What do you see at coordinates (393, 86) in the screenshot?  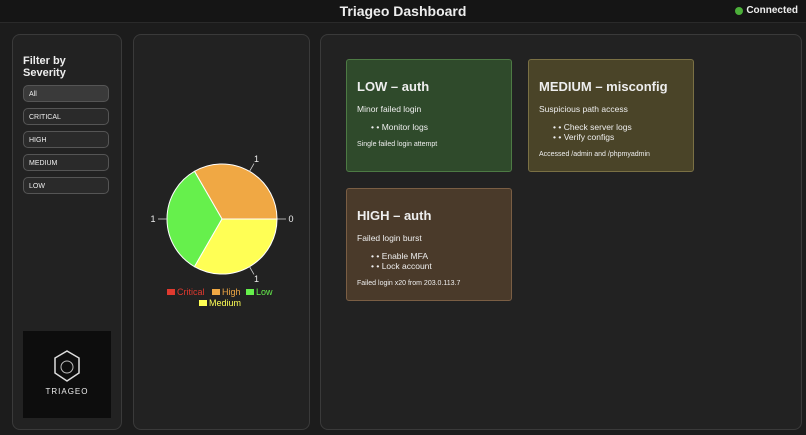 I see `alert-title: LOW – auth` at bounding box center [393, 86].